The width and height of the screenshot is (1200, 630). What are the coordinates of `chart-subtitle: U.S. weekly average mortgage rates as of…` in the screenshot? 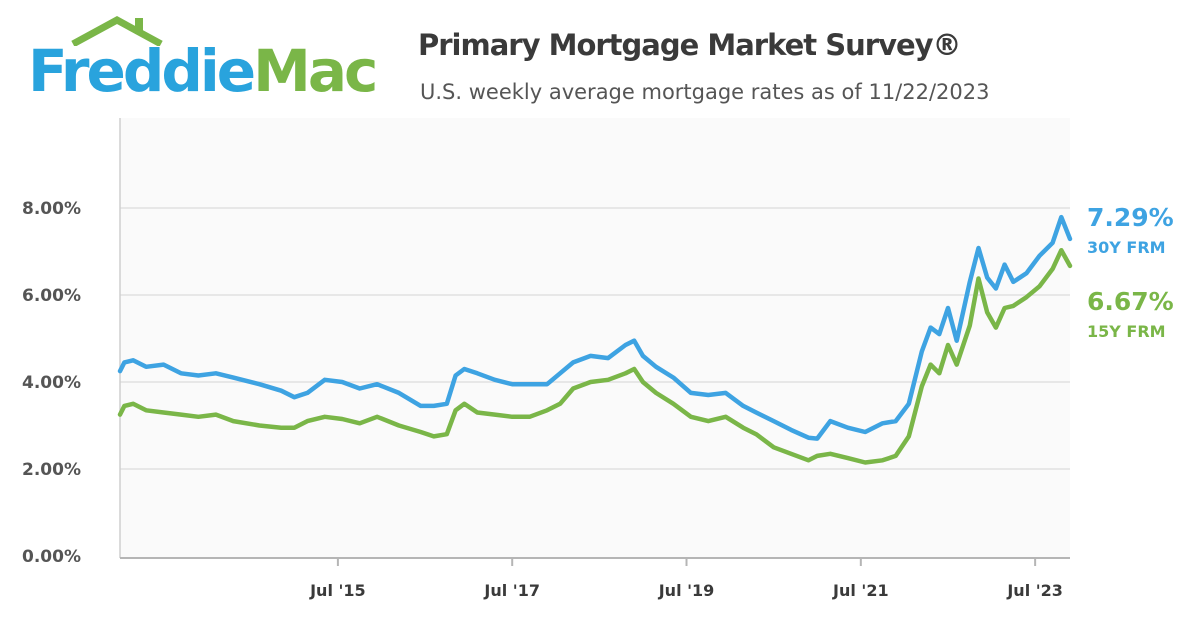 It's located at (705, 92).